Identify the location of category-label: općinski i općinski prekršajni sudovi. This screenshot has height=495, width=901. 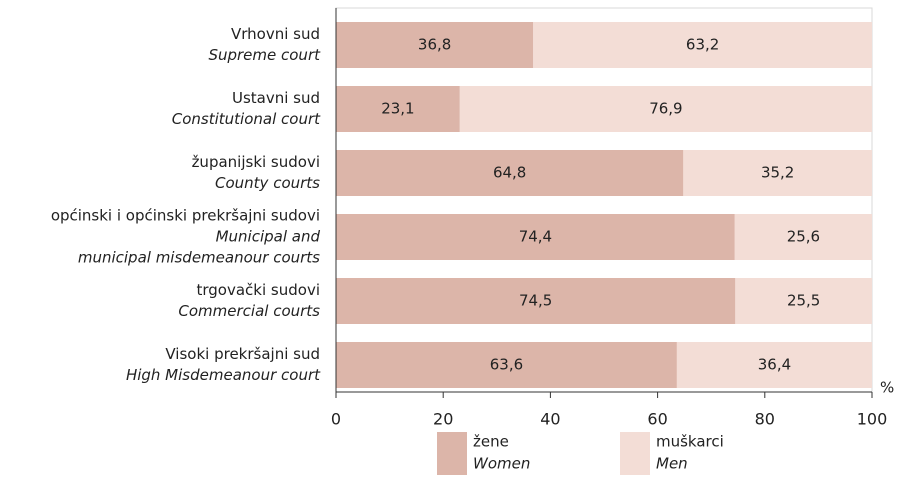
(185, 216).